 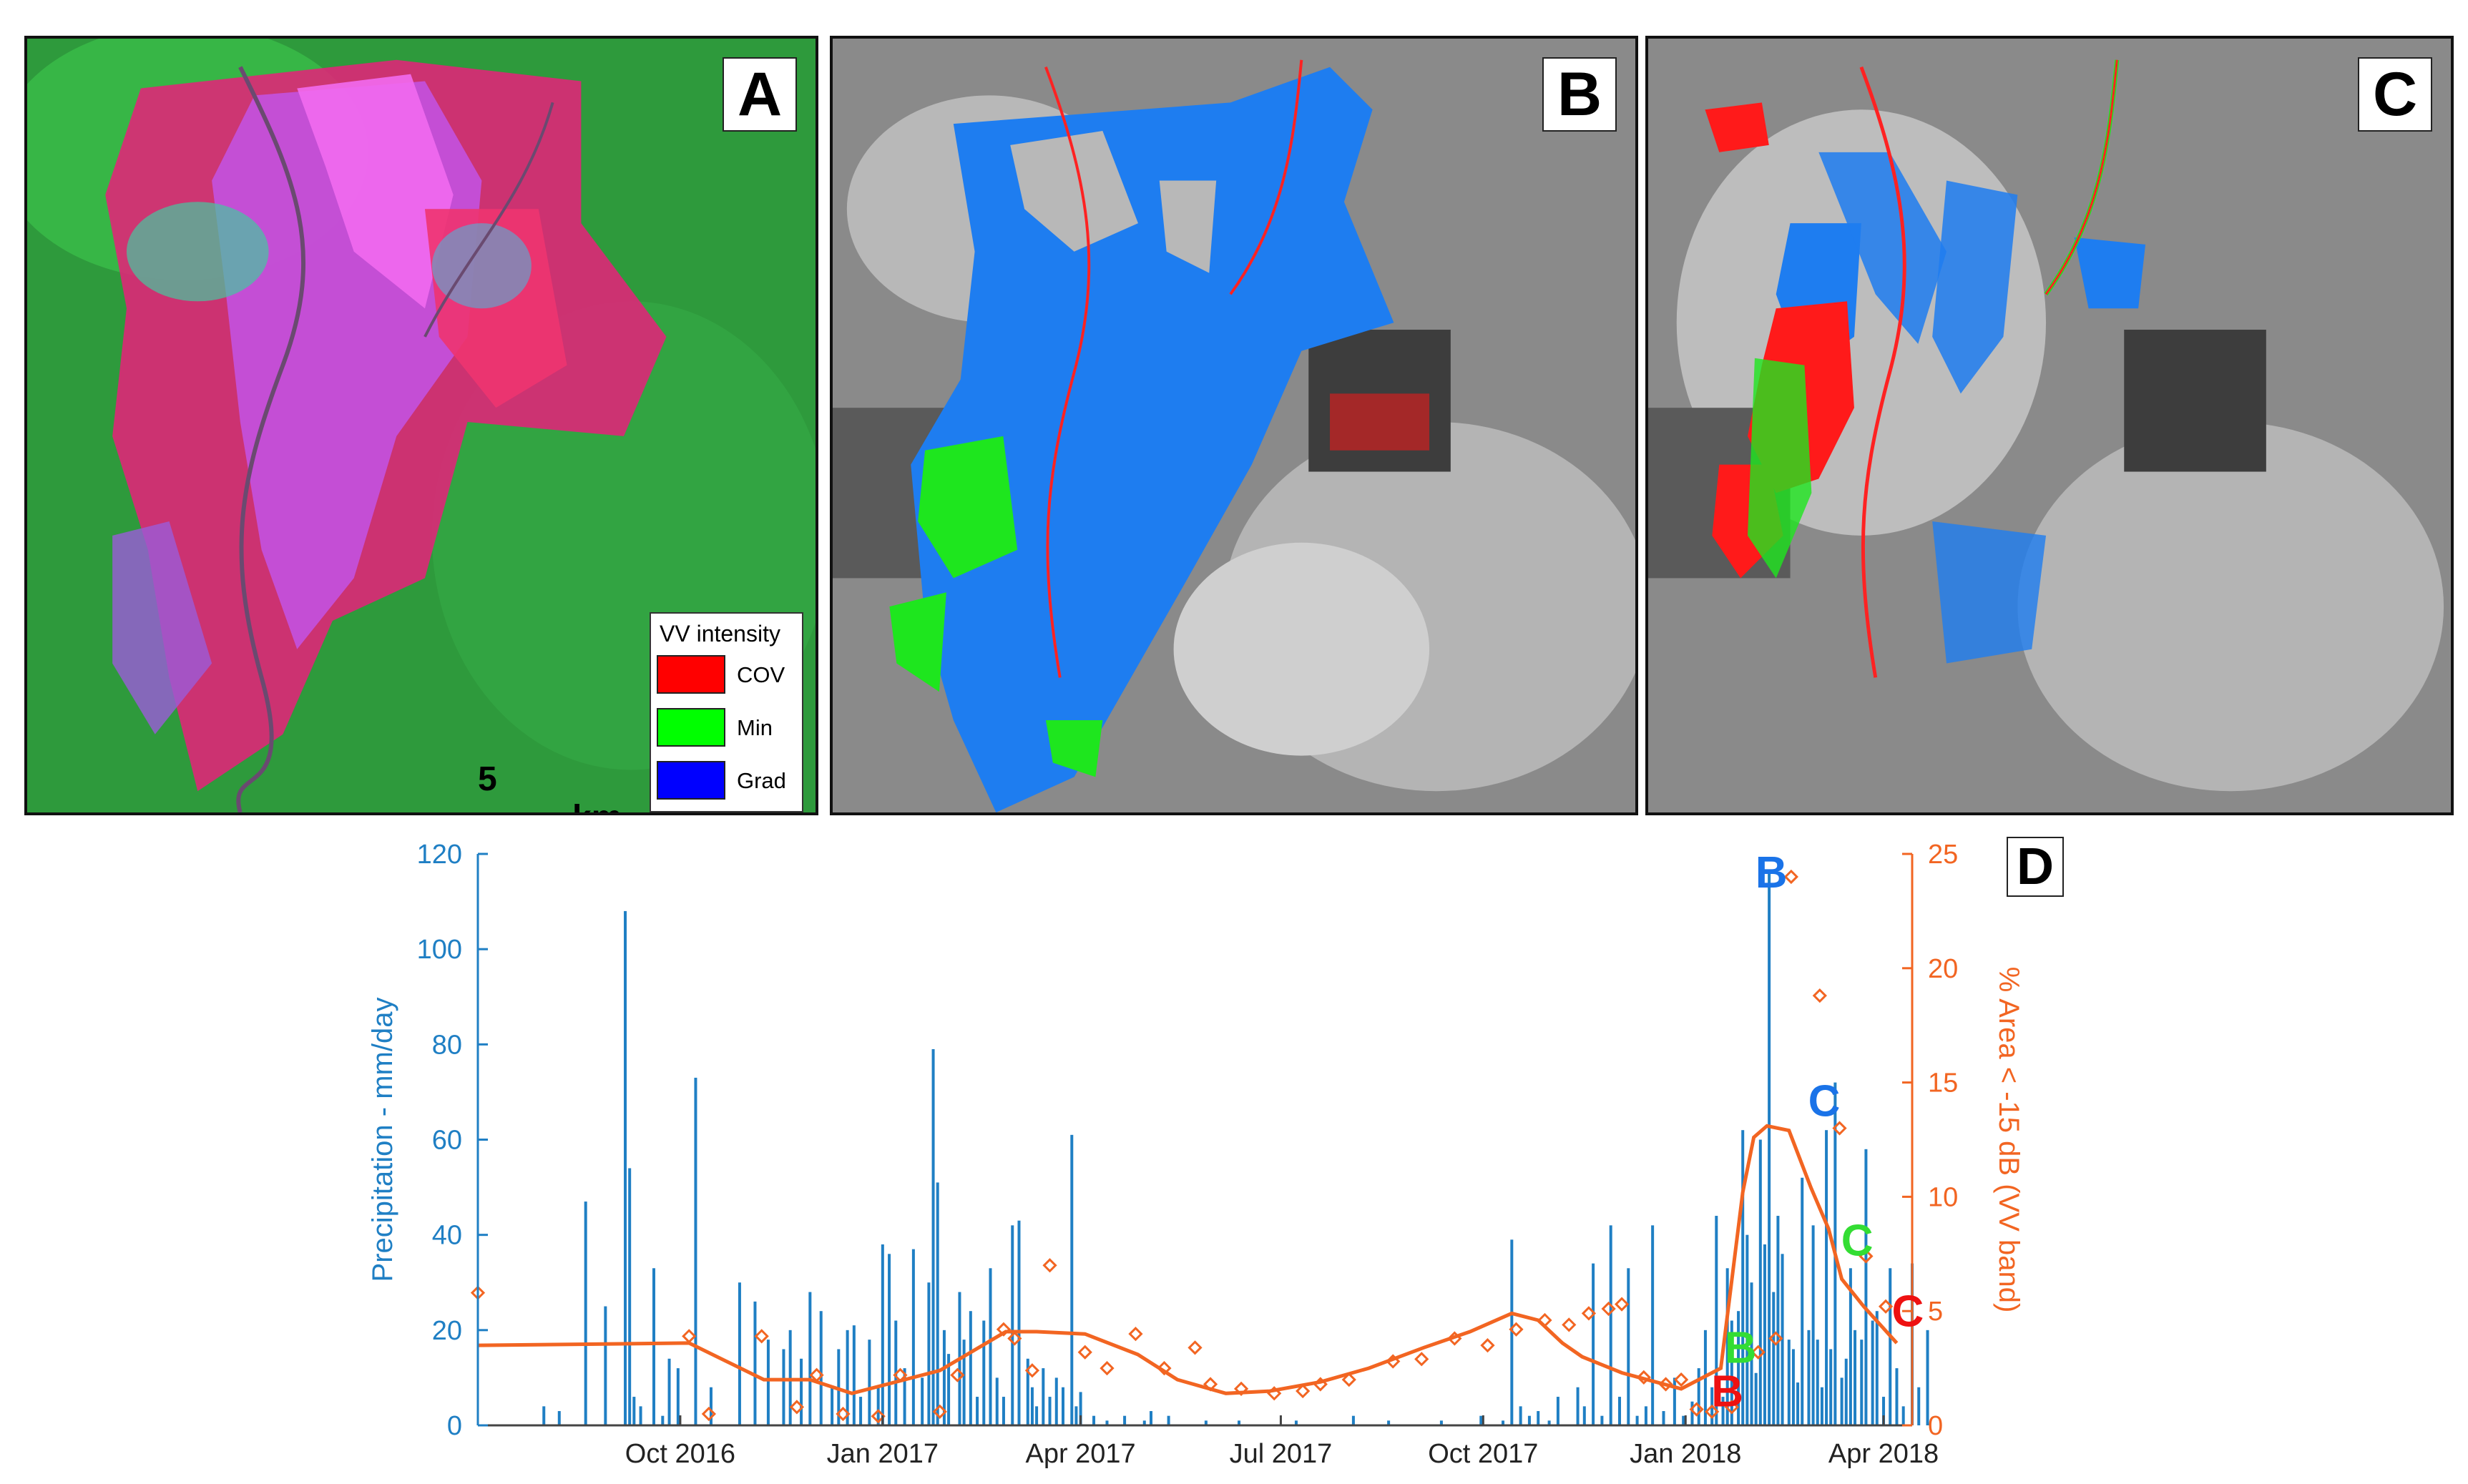 What do you see at coordinates (447, 1331) in the screenshot?
I see `left-tick-label: 20` at bounding box center [447, 1331].